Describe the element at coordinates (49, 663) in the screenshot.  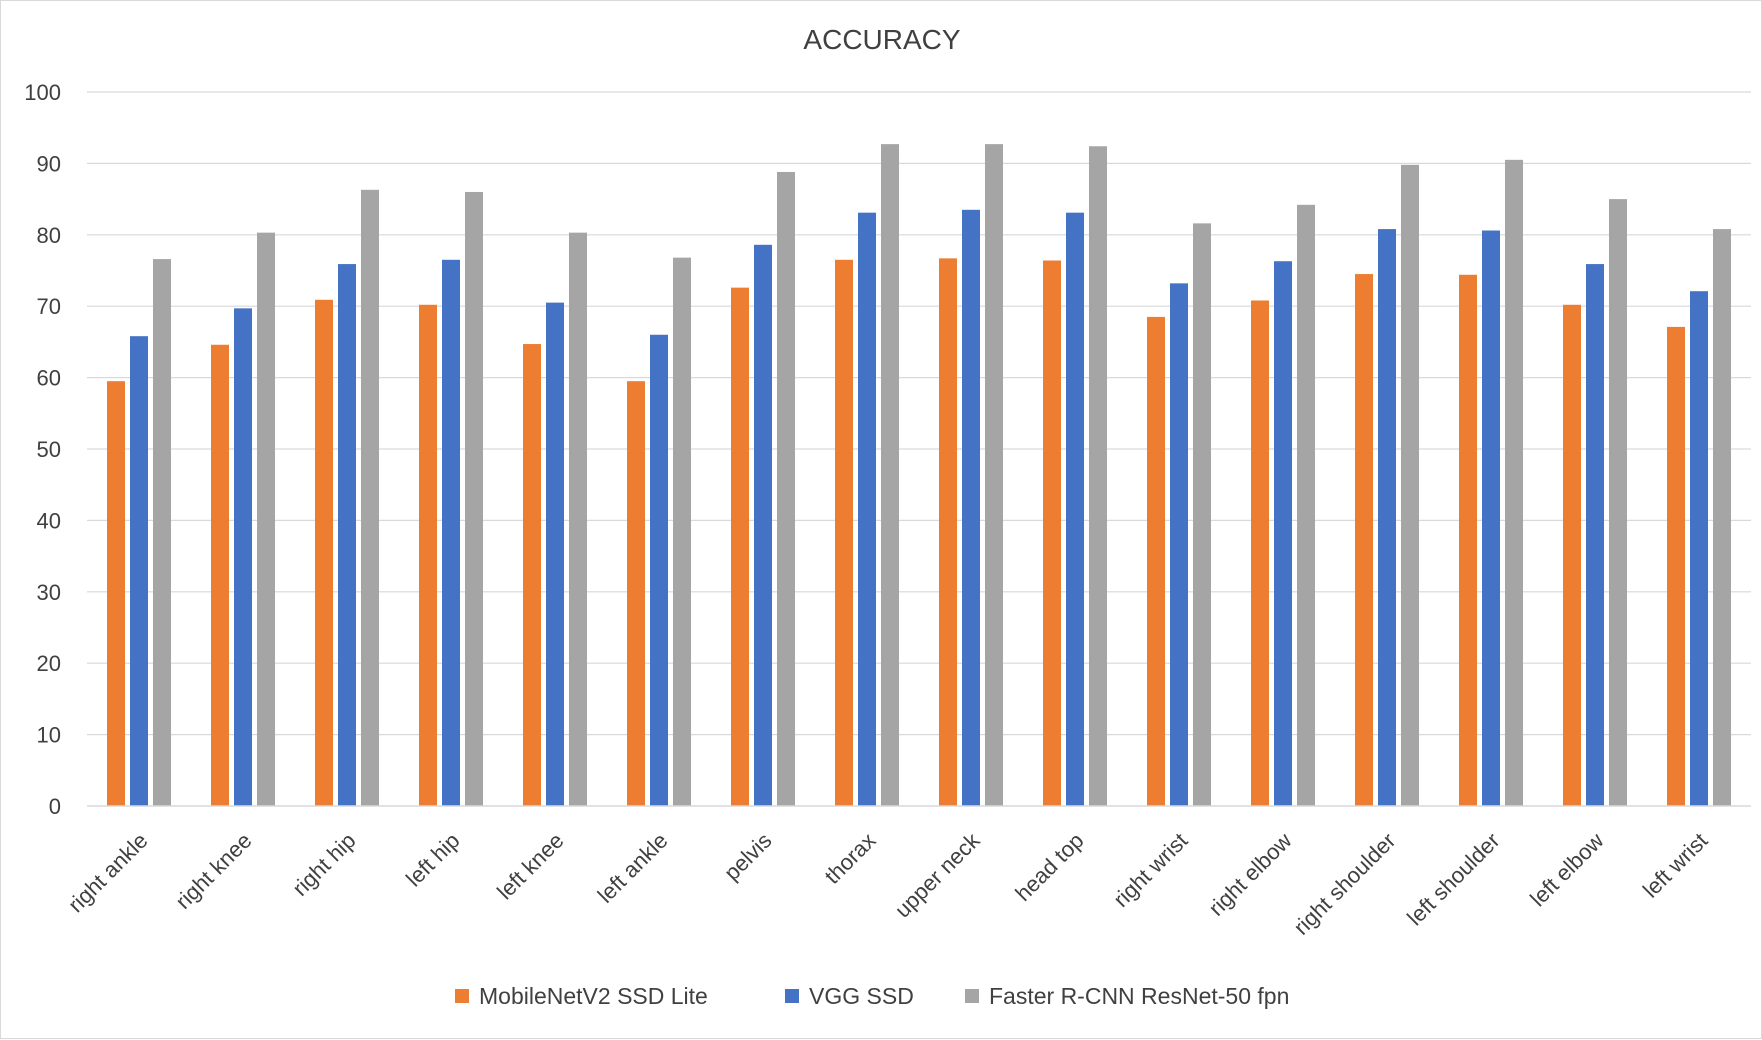
I see `y-tick-label: 20` at that location.